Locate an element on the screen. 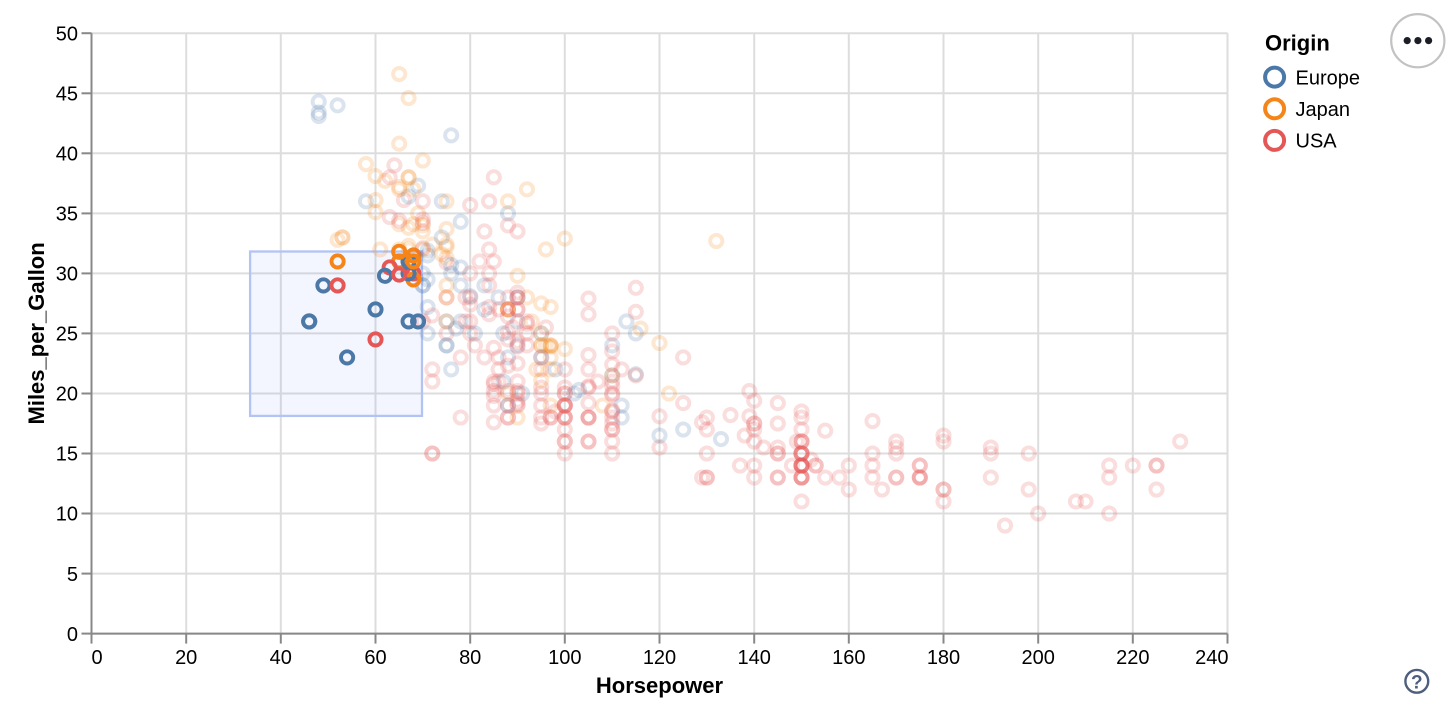 The height and width of the screenshot is (717, 1454). svg-text: 180 is located at coordinates (943, 658).